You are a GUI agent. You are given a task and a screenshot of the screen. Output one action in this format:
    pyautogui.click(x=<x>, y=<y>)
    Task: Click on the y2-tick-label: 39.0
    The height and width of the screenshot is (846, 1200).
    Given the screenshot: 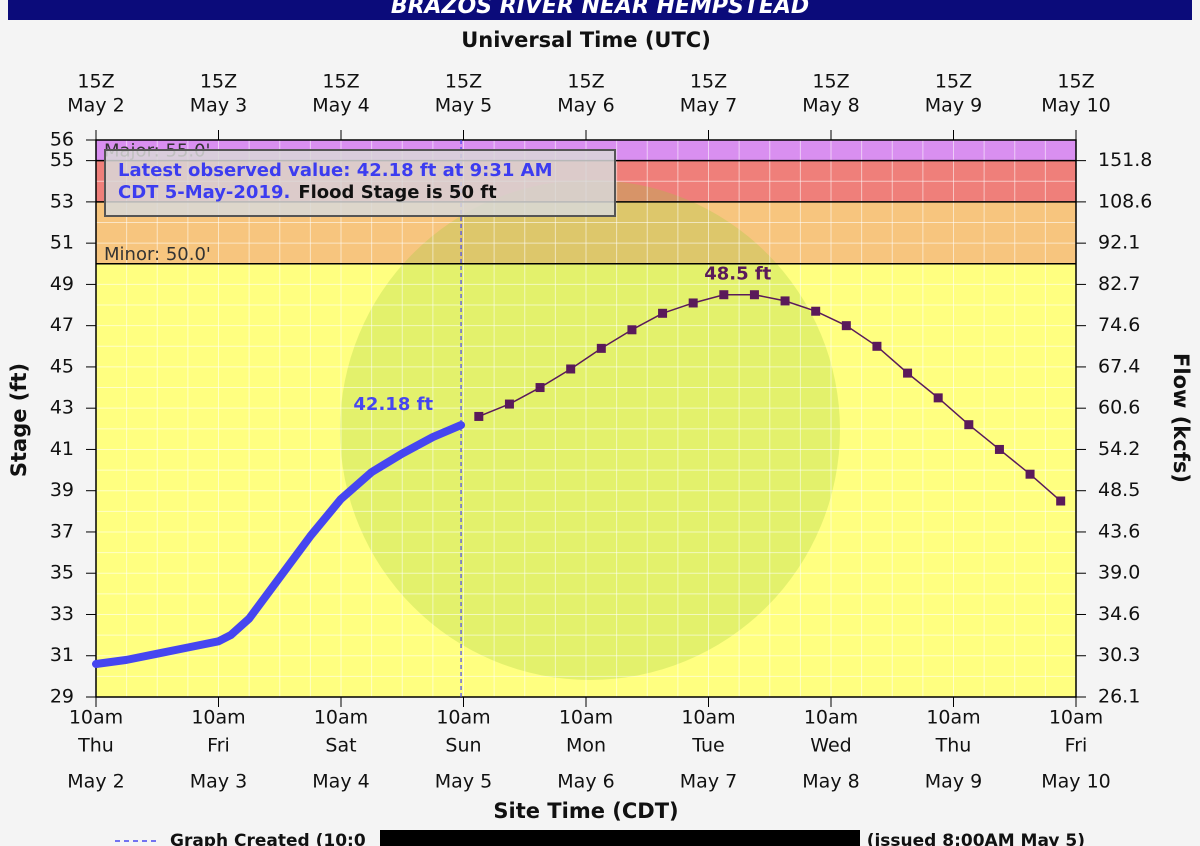 What is the action you would take?
    pyautogui.click(x=1119, y=573)
    